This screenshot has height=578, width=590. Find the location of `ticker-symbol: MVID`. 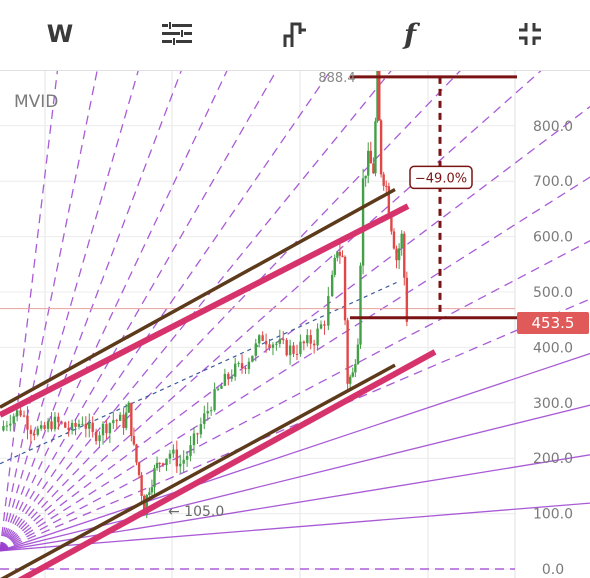

ticker-symbol: MVID is located at coordinates (36, 102).